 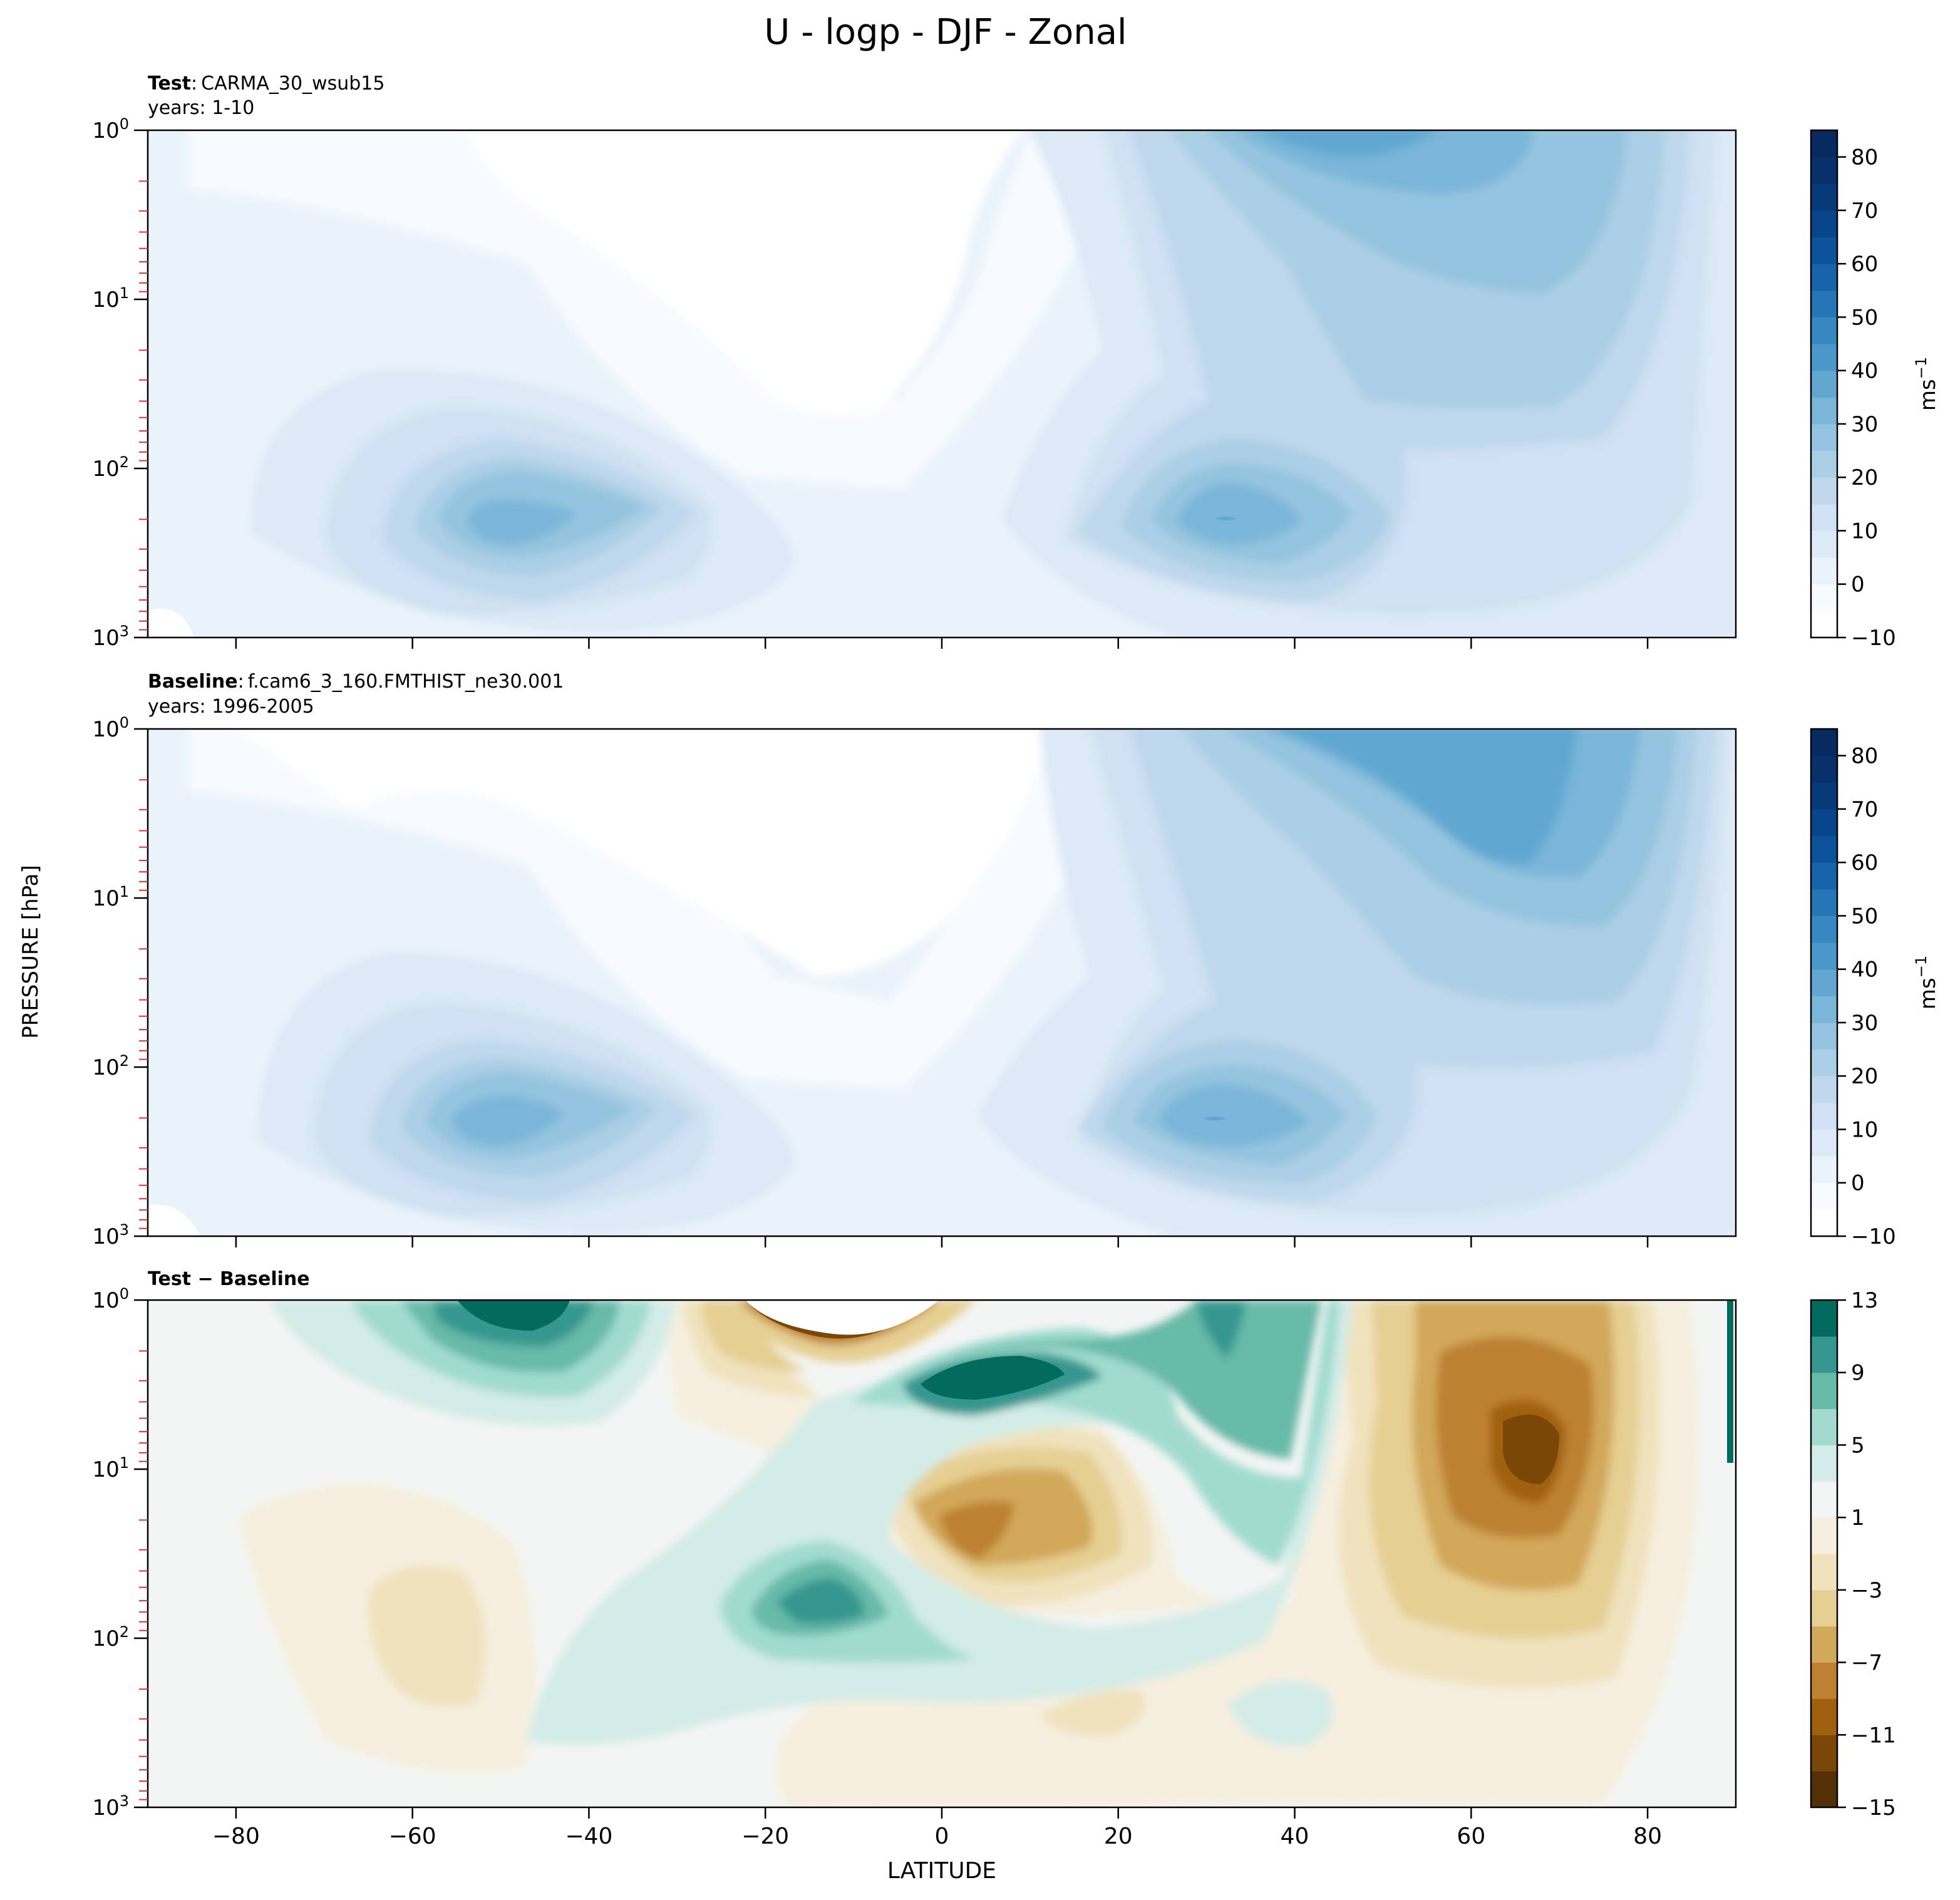 I want to click on colorbar-tick-label: 50, so click(x=1864, y=916).